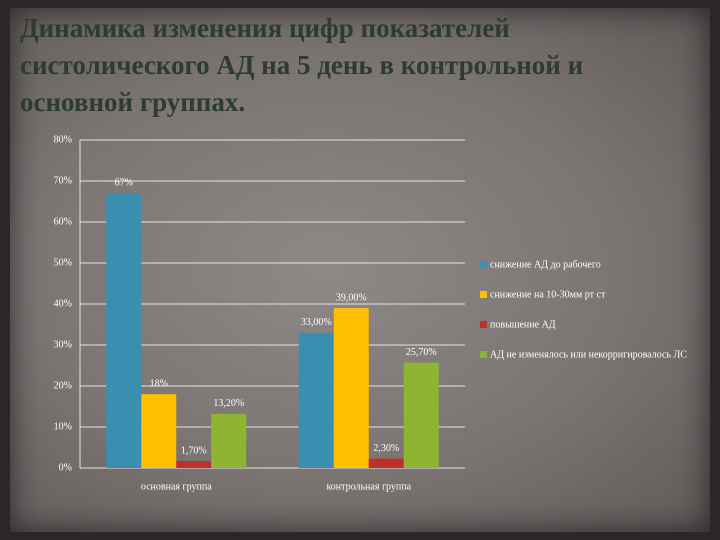  What do you see at coordinates (63, 426) in the screenshot?
I see `y-tick-label: 10%` at bounding box center [63, 426].